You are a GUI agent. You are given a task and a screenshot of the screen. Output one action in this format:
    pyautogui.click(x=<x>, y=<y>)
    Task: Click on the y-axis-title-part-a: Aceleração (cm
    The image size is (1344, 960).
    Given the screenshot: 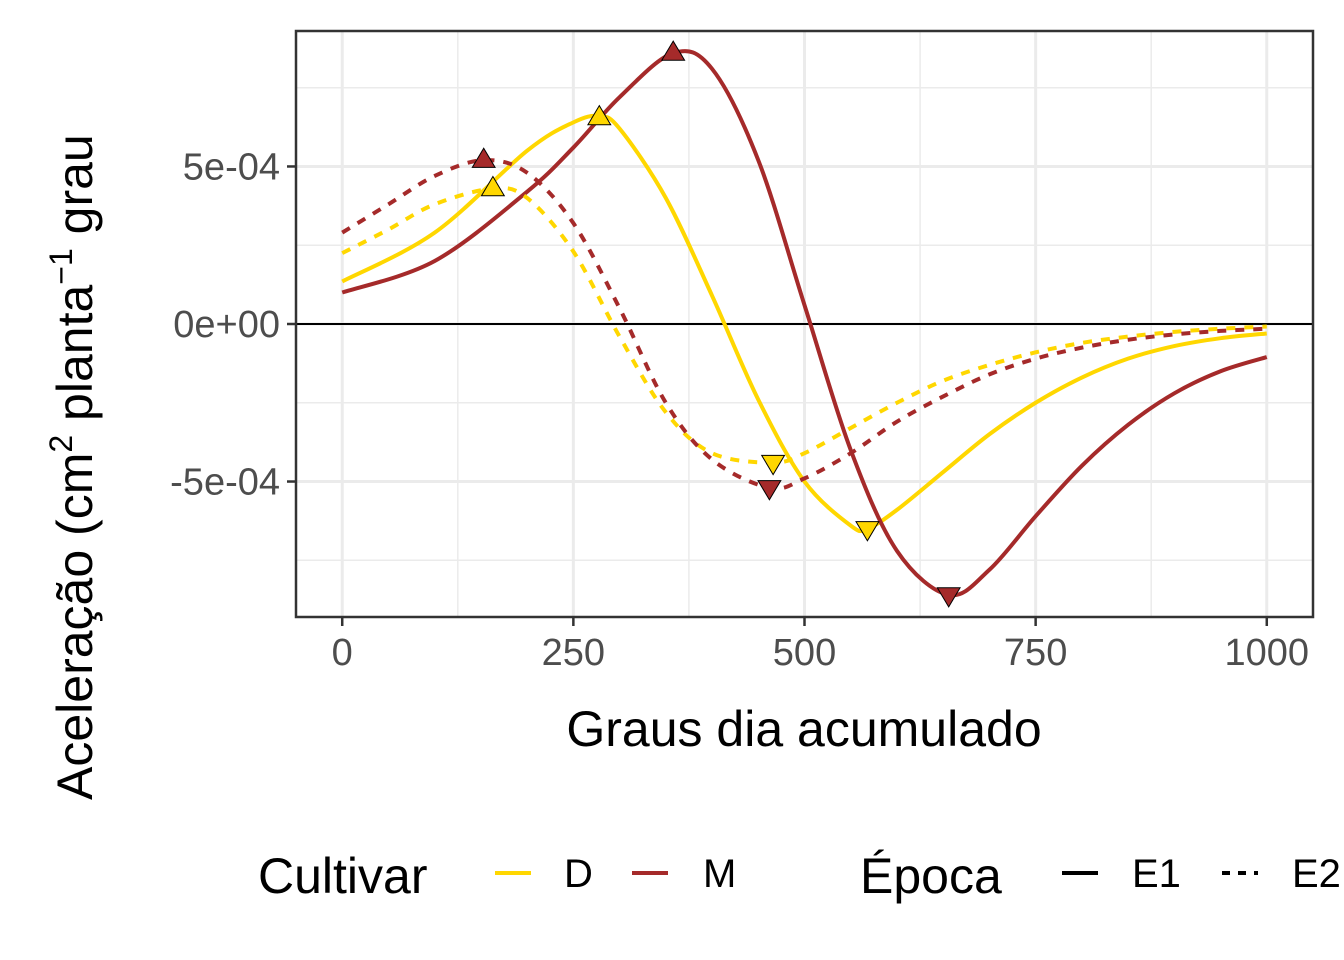 What is the action you would take?
    pyautogui.click(x=75, y=626)
    